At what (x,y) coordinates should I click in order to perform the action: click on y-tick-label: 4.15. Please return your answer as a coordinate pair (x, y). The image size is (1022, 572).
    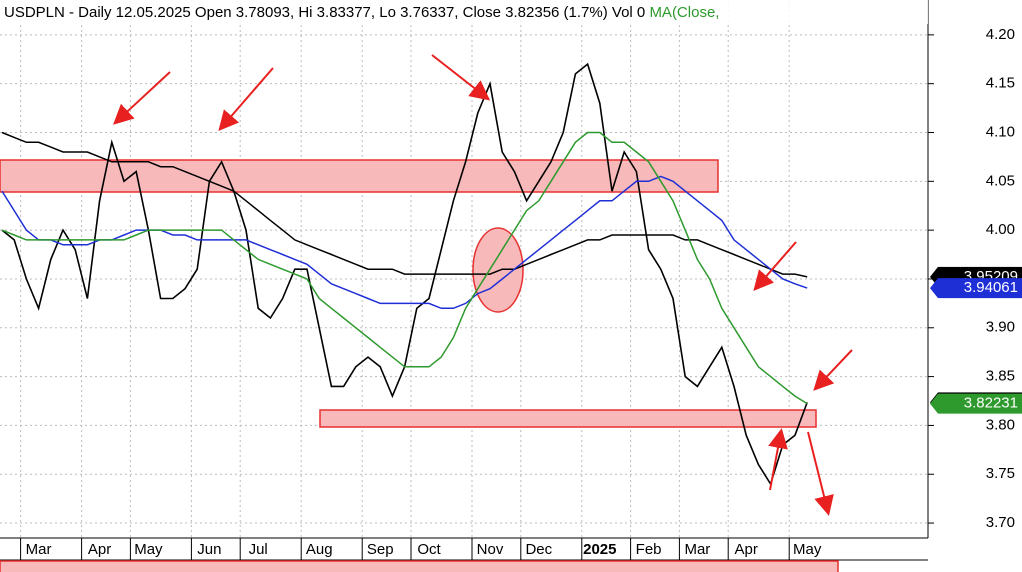
    Looking at the image, I should click on (1000, 83).